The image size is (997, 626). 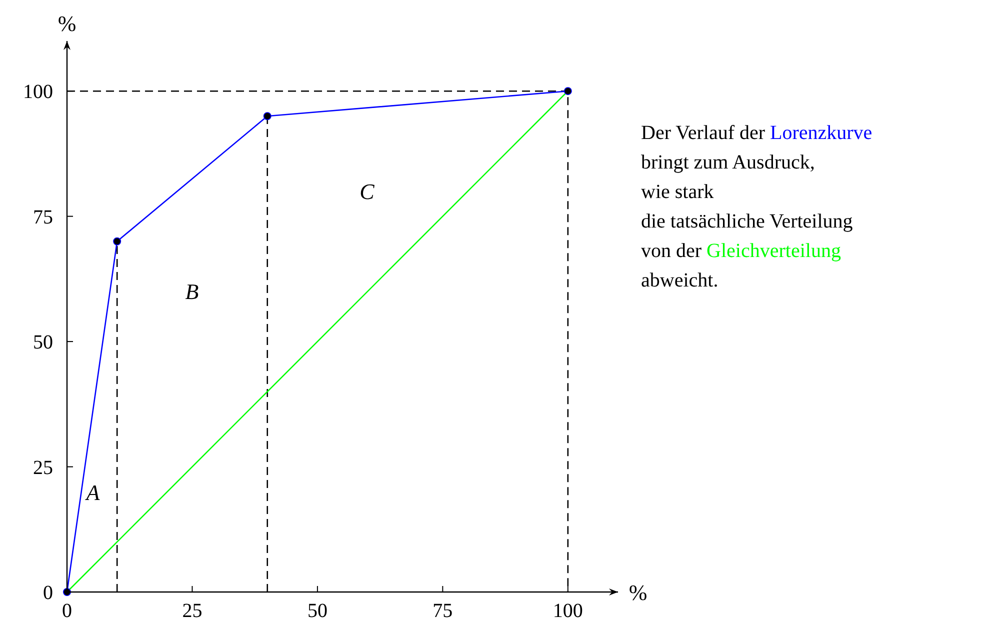 What do you see at coordinates (367, 191) in the screenshot?
I see `annotation: C` at bounding box center [367, 191].